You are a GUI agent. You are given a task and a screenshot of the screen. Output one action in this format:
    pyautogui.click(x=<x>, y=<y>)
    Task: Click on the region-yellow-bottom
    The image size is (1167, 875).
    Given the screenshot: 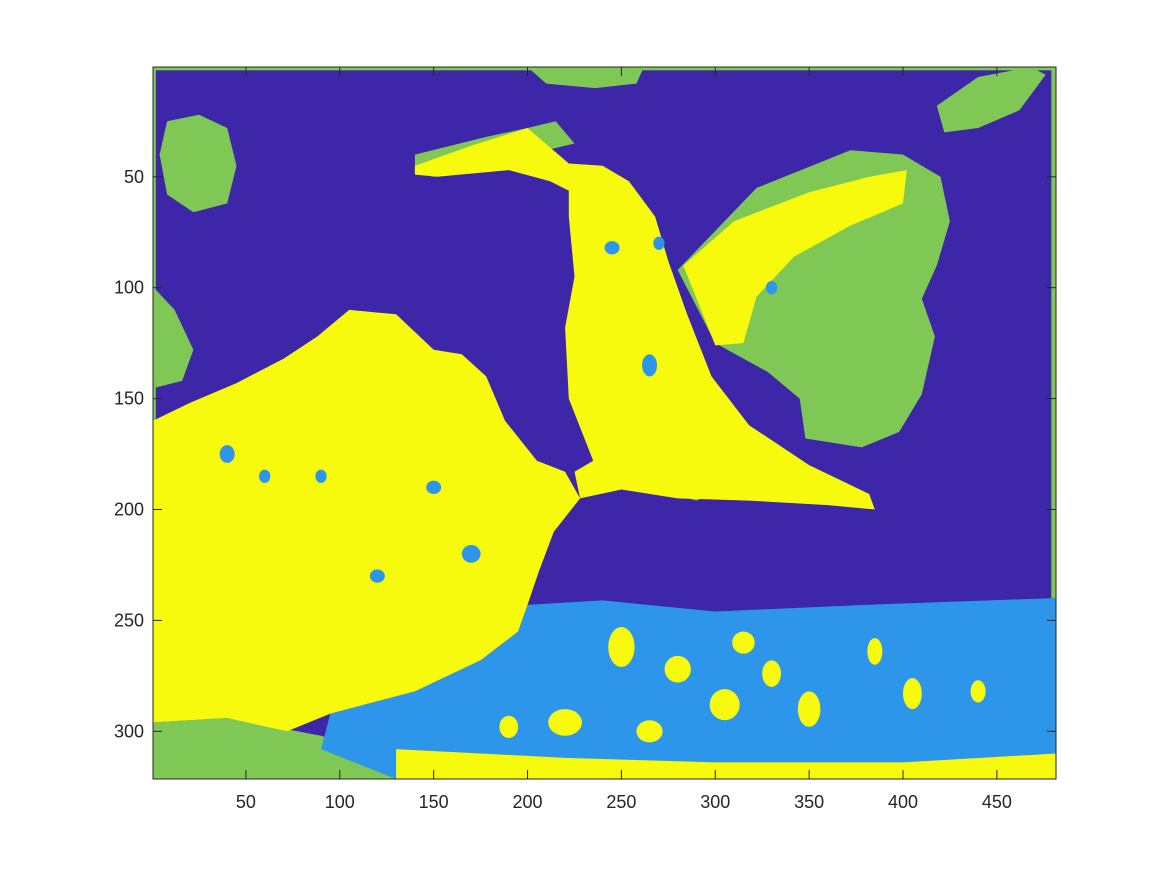 What is the action you would take?
    pyautogui.click(x=726, y=764)
    